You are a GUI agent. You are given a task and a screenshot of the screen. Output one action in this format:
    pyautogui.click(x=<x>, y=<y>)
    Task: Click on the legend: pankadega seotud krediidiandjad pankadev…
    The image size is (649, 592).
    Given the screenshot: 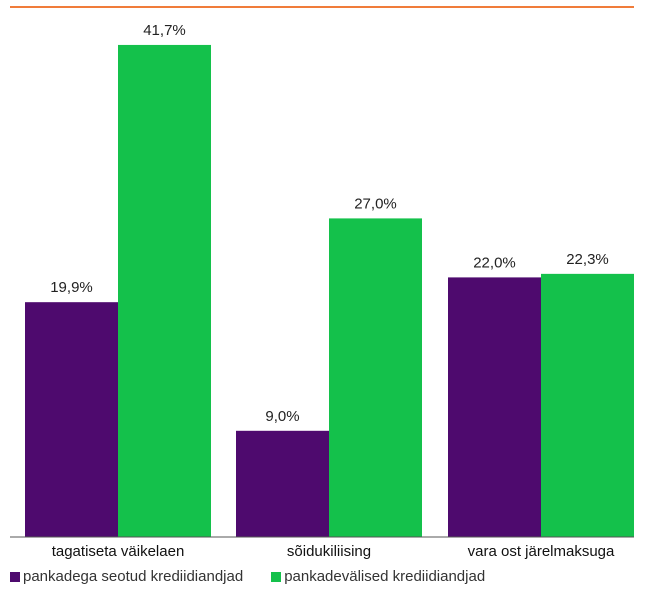 What is the action you would take?
    pyautogui.click(x=247, y=576)
    